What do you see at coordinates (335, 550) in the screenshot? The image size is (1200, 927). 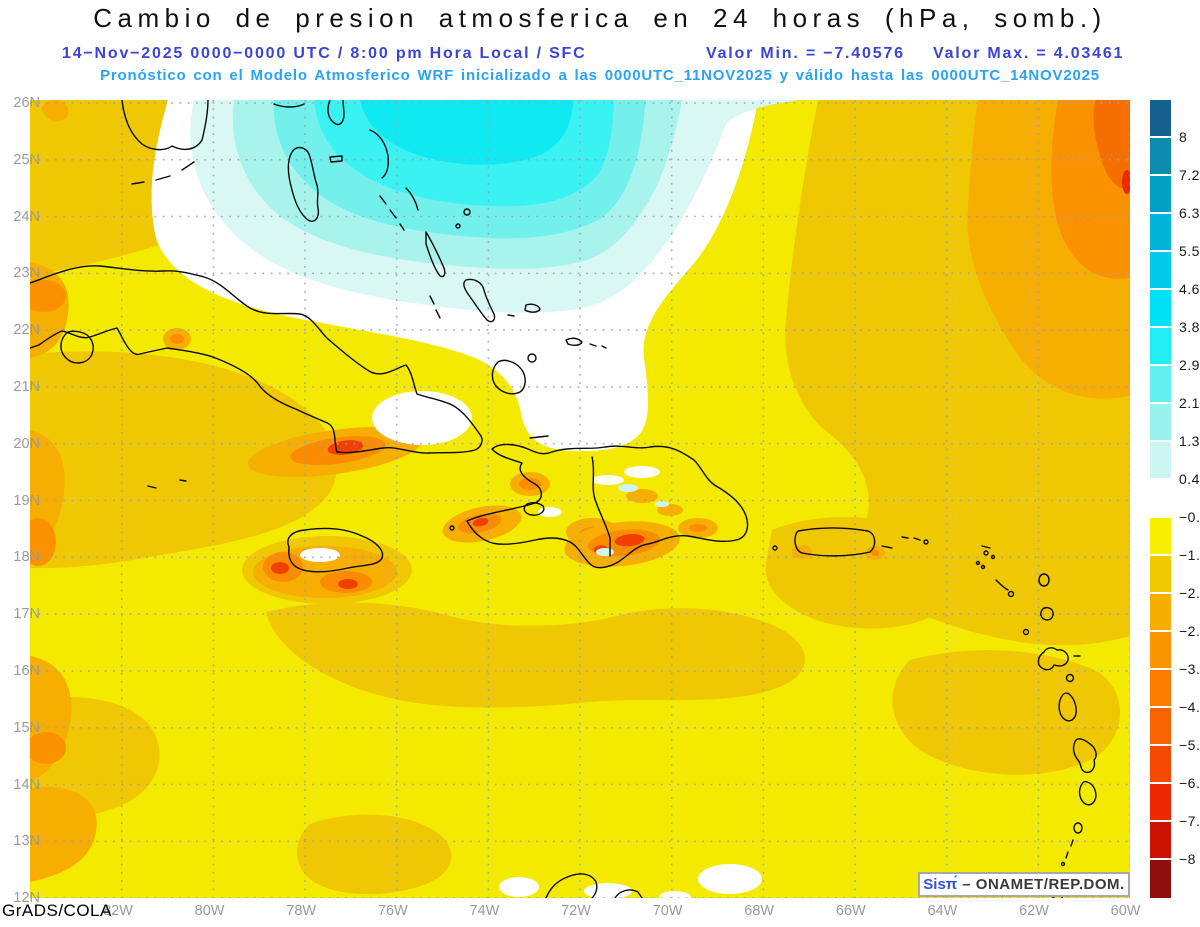 I see `jamaica-coast` at bounding box center [335, 550].